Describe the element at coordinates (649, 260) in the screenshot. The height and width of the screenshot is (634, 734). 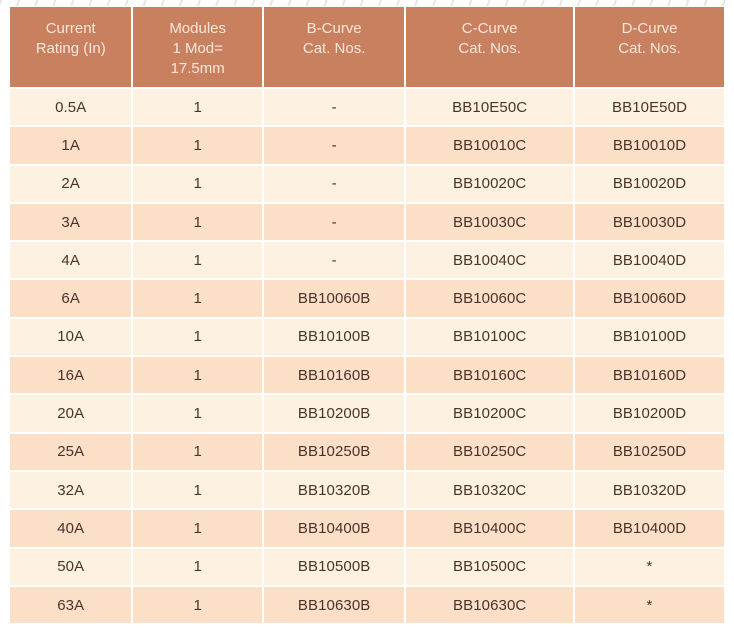
I see `cell-d-curve-cat-no: BB10040D` at that location.